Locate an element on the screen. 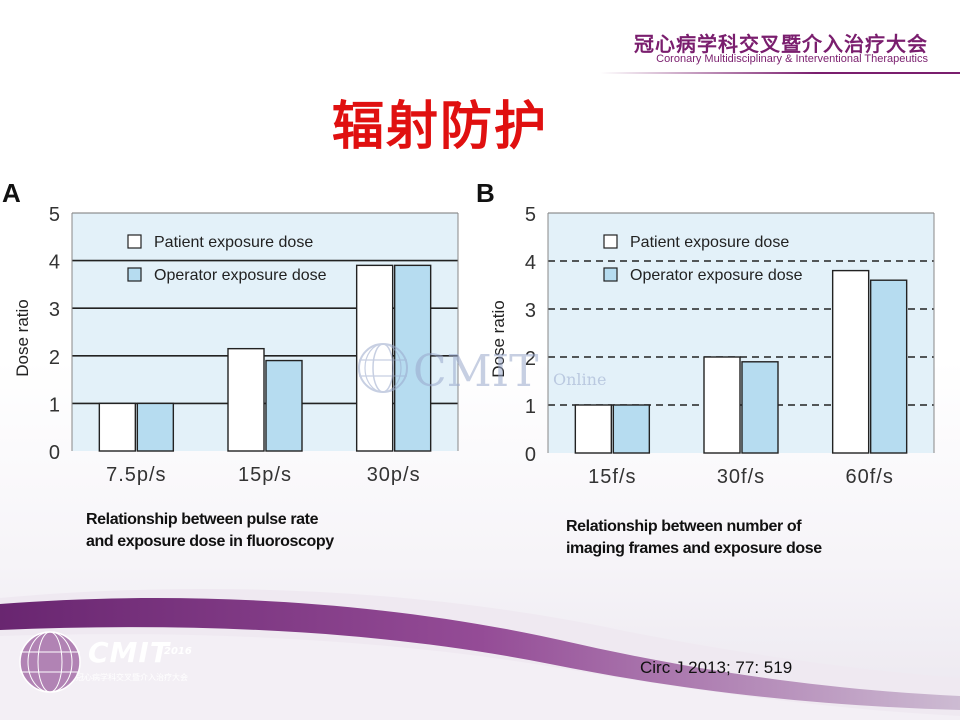  chart-a-y-tick-label: 4 is located at coordinates (54, 263).